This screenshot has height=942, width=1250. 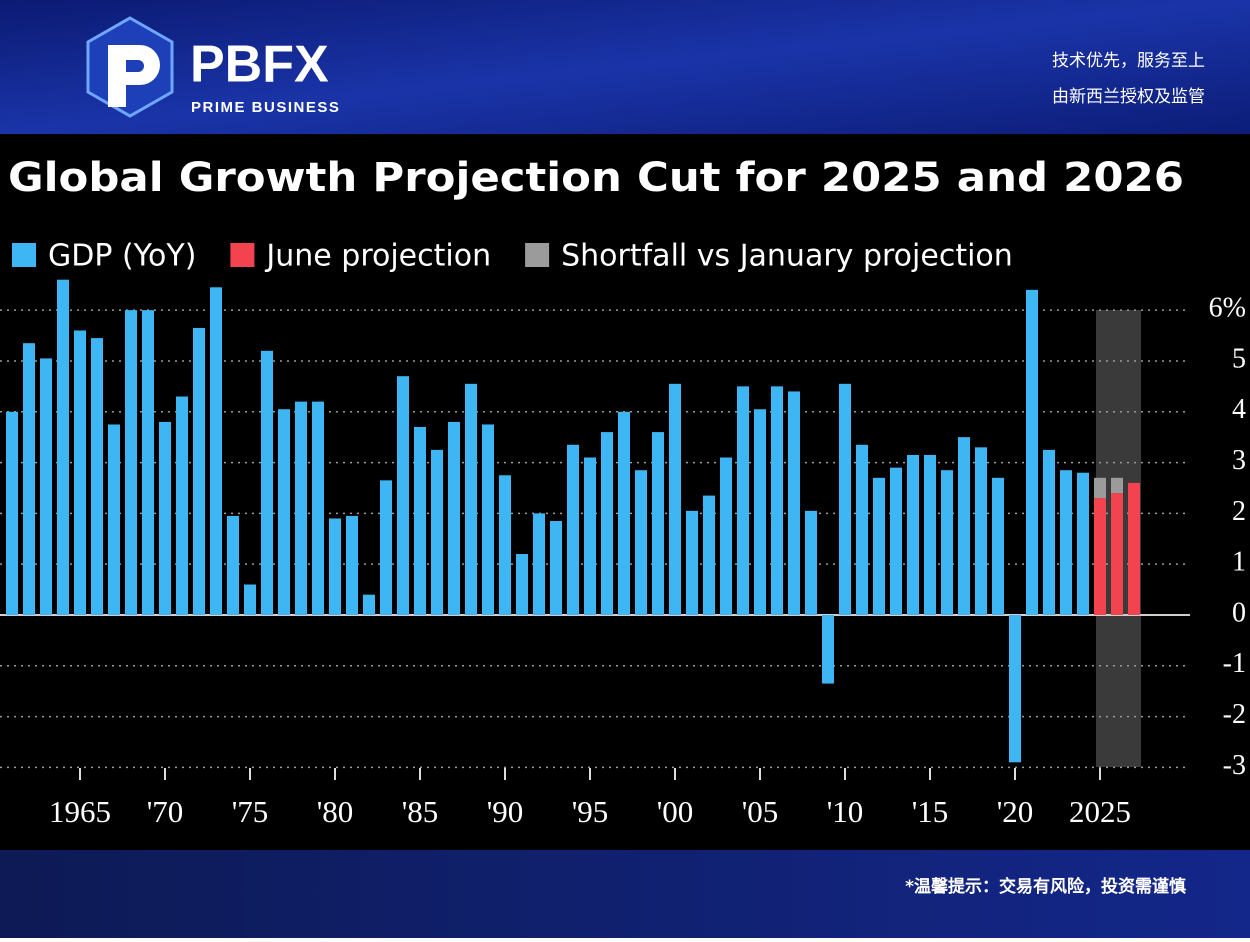 What do you see at coordinates (80, 811) in the screenshot?
I see `x-tick-label: 1965` at bounding box center [80, 811].